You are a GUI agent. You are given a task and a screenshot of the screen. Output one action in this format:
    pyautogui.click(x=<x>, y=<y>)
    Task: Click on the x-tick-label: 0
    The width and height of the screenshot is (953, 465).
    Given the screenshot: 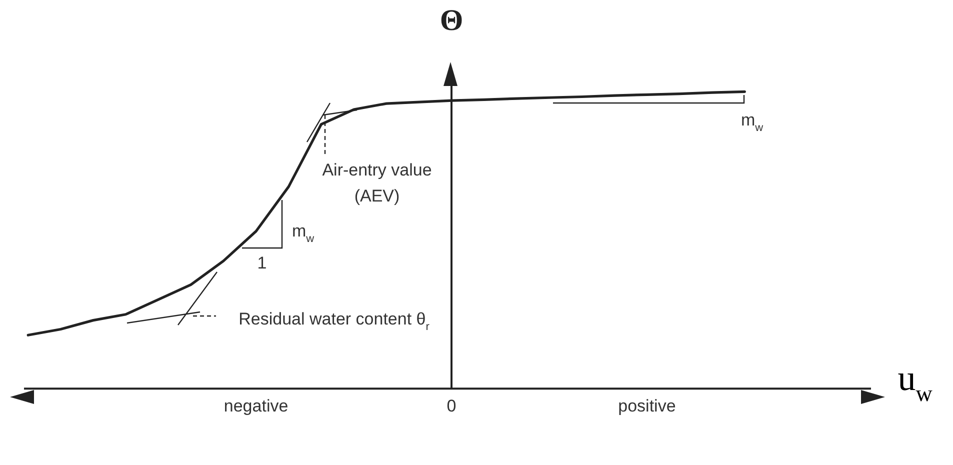 What is the action you would take?
    pyautogui.click(x=451, y=406)
    